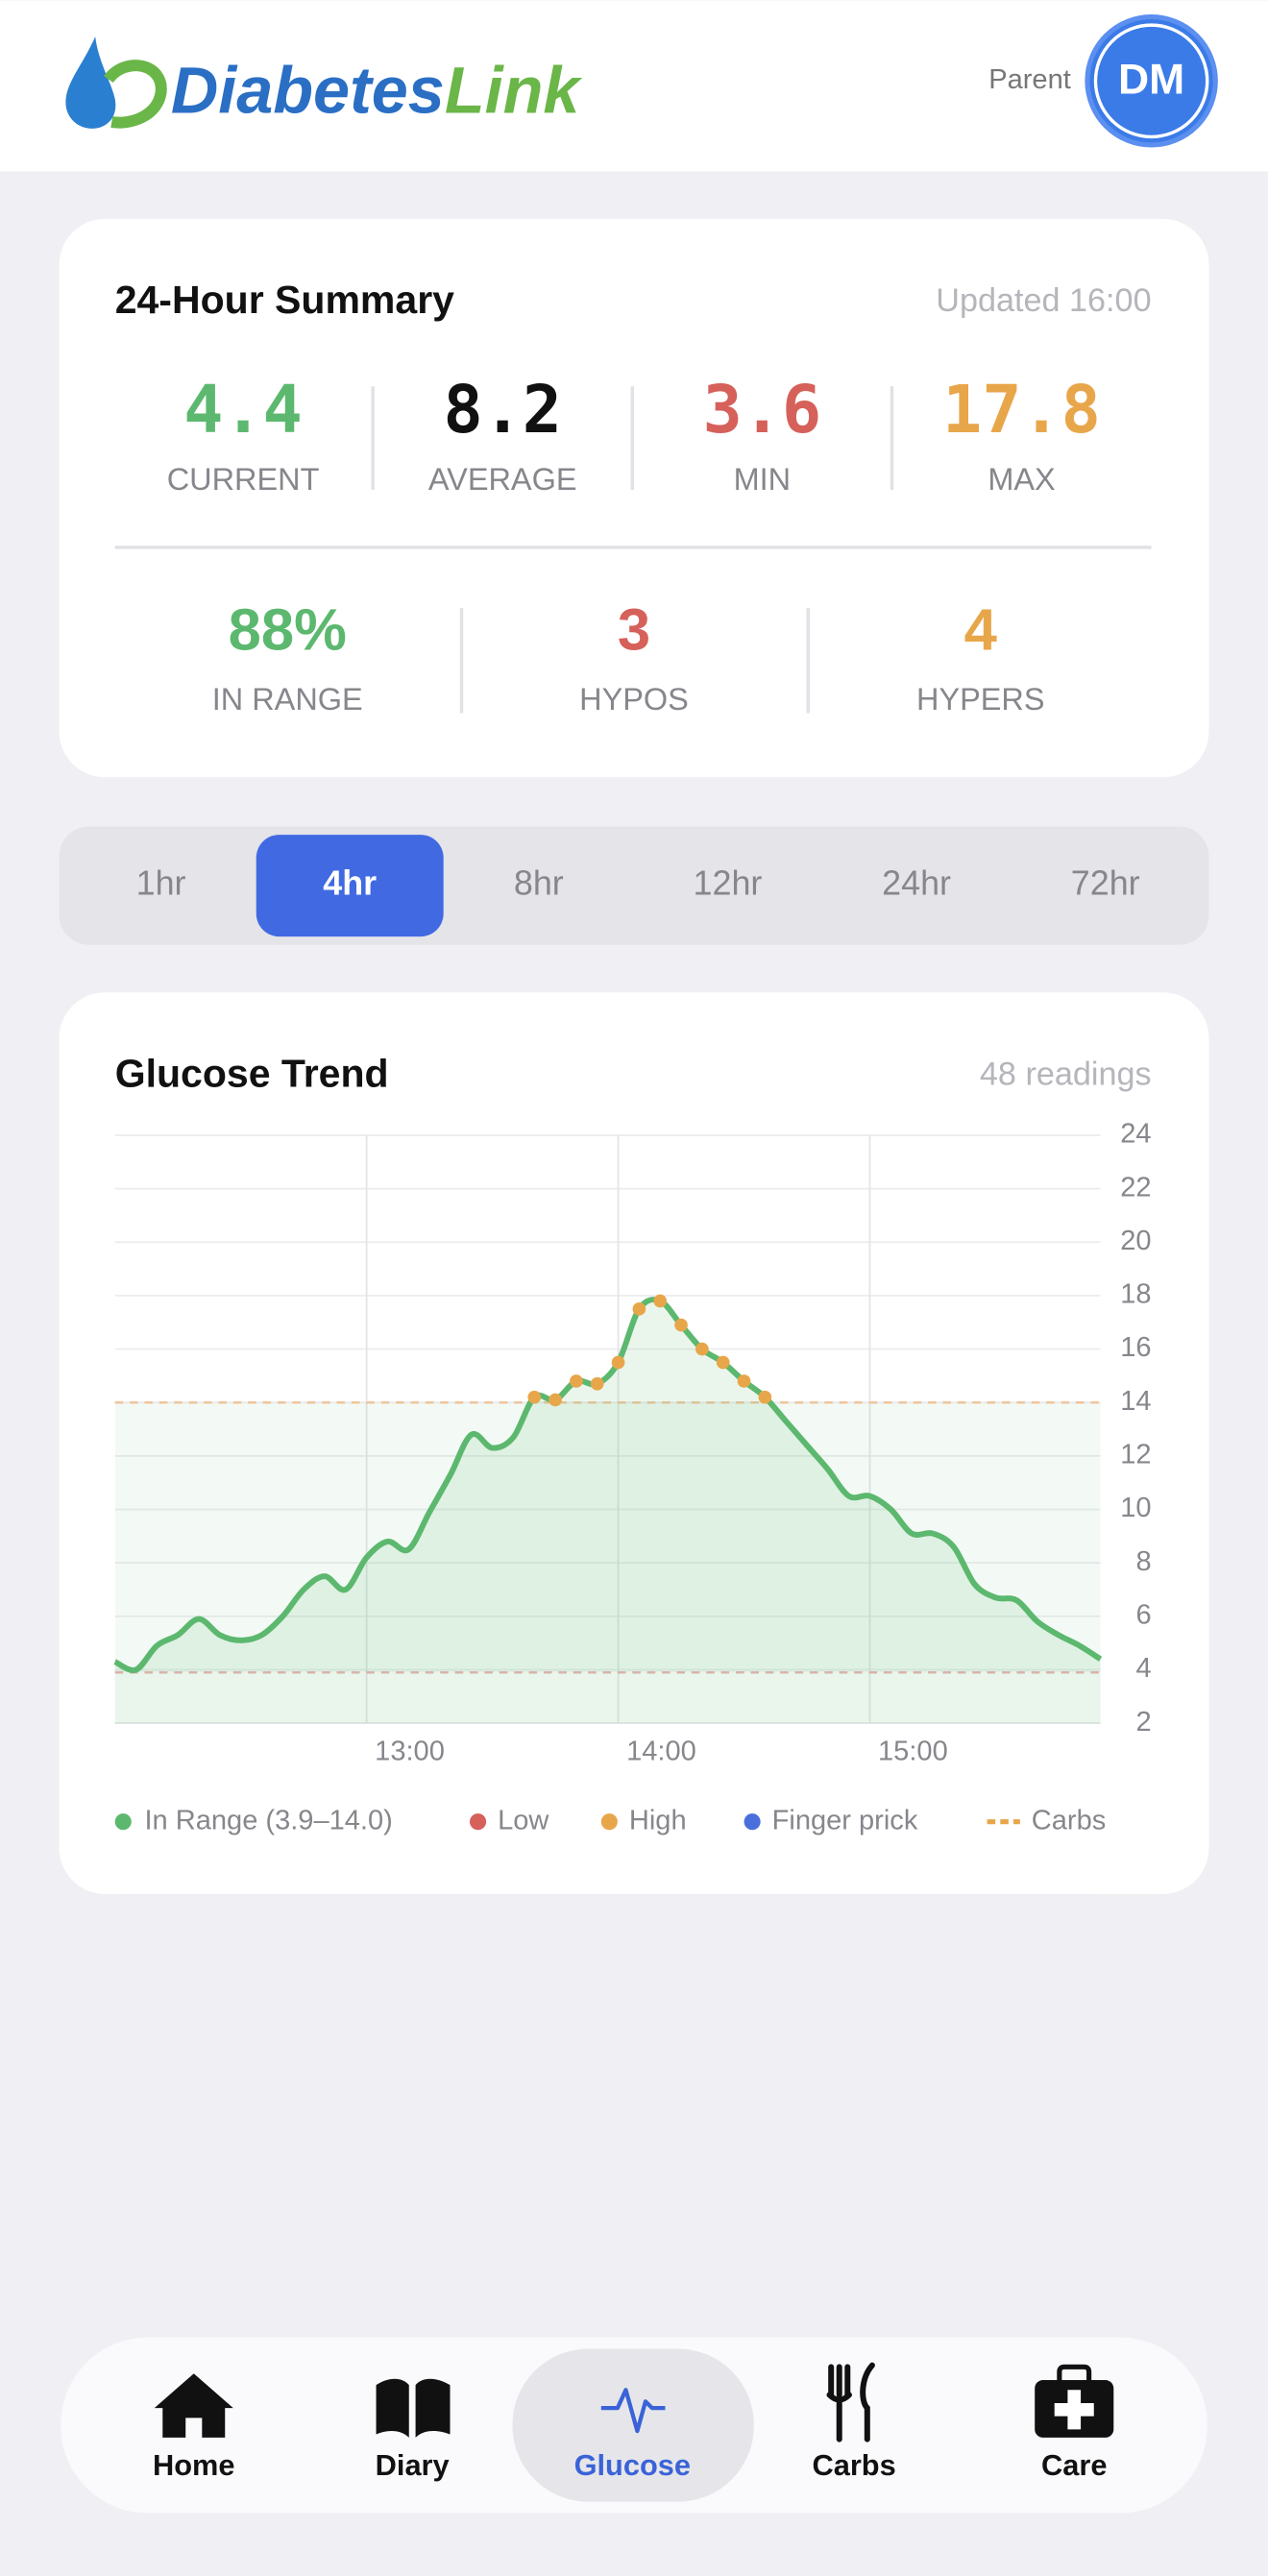 The height and width of the screenshot is (2576, 1268). I want to click on x-tick-label: 14:00, so click(661, 1752).